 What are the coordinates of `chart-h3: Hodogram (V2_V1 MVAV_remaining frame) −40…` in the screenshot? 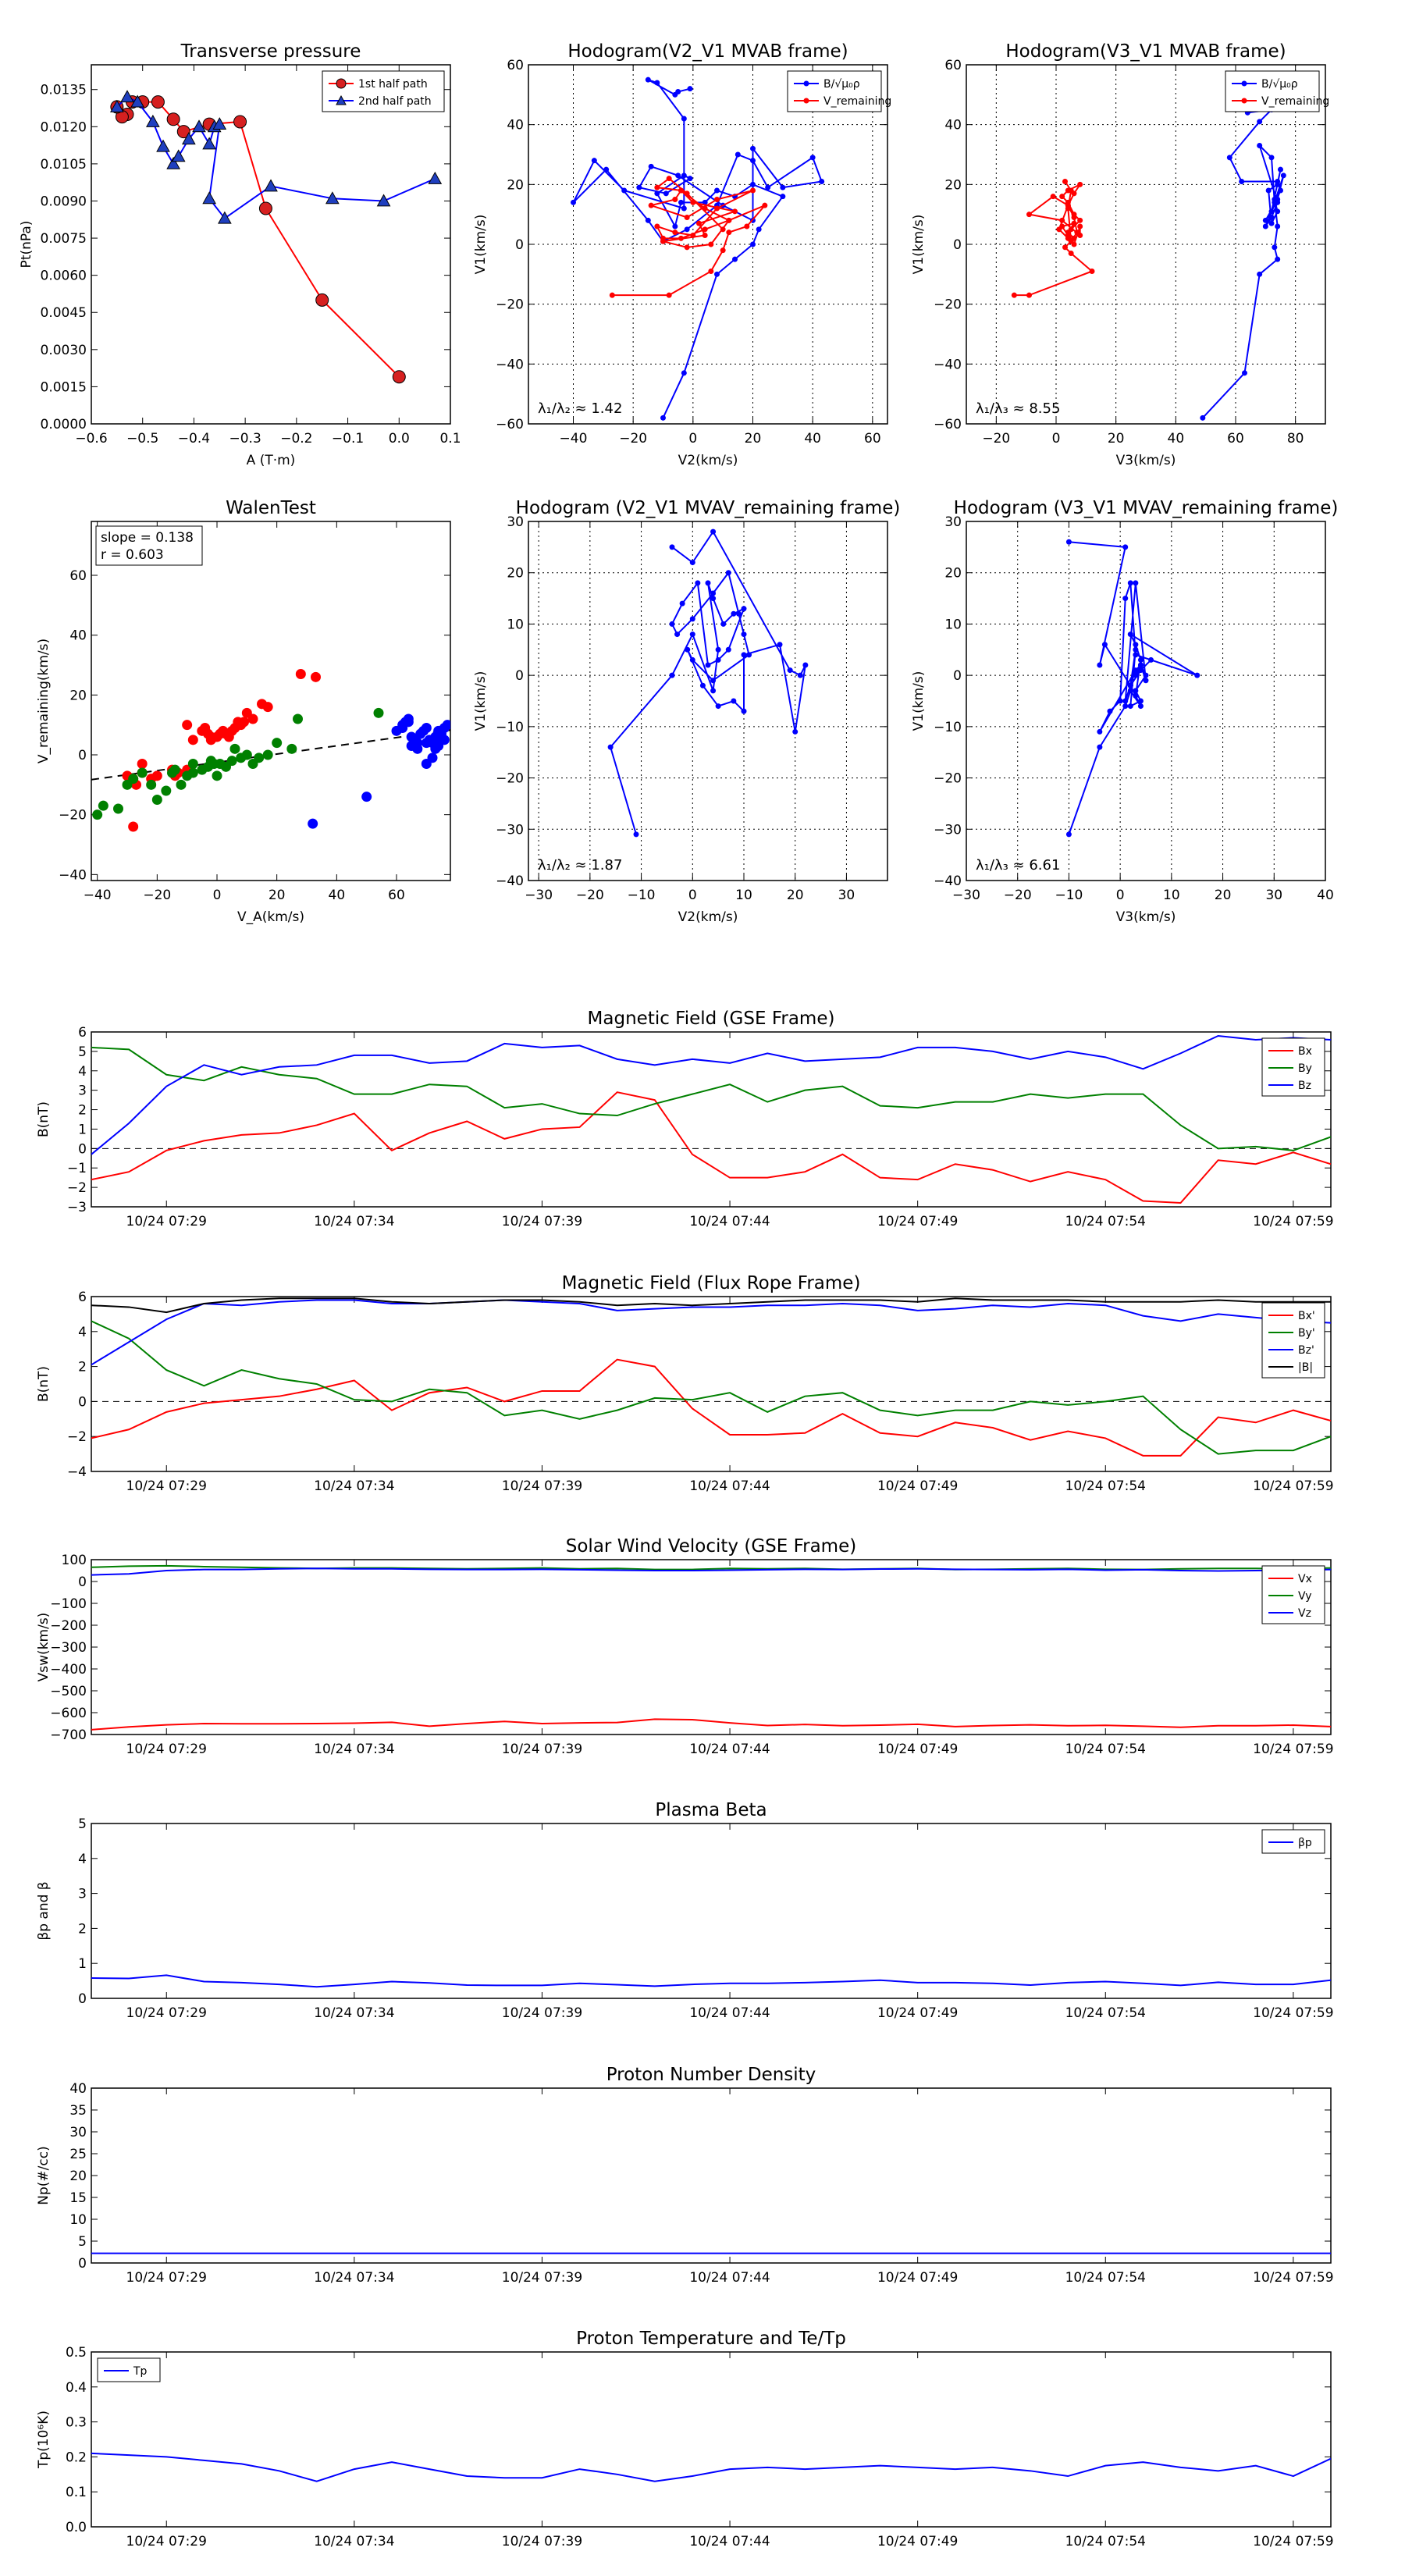 It's located at (686, 711).